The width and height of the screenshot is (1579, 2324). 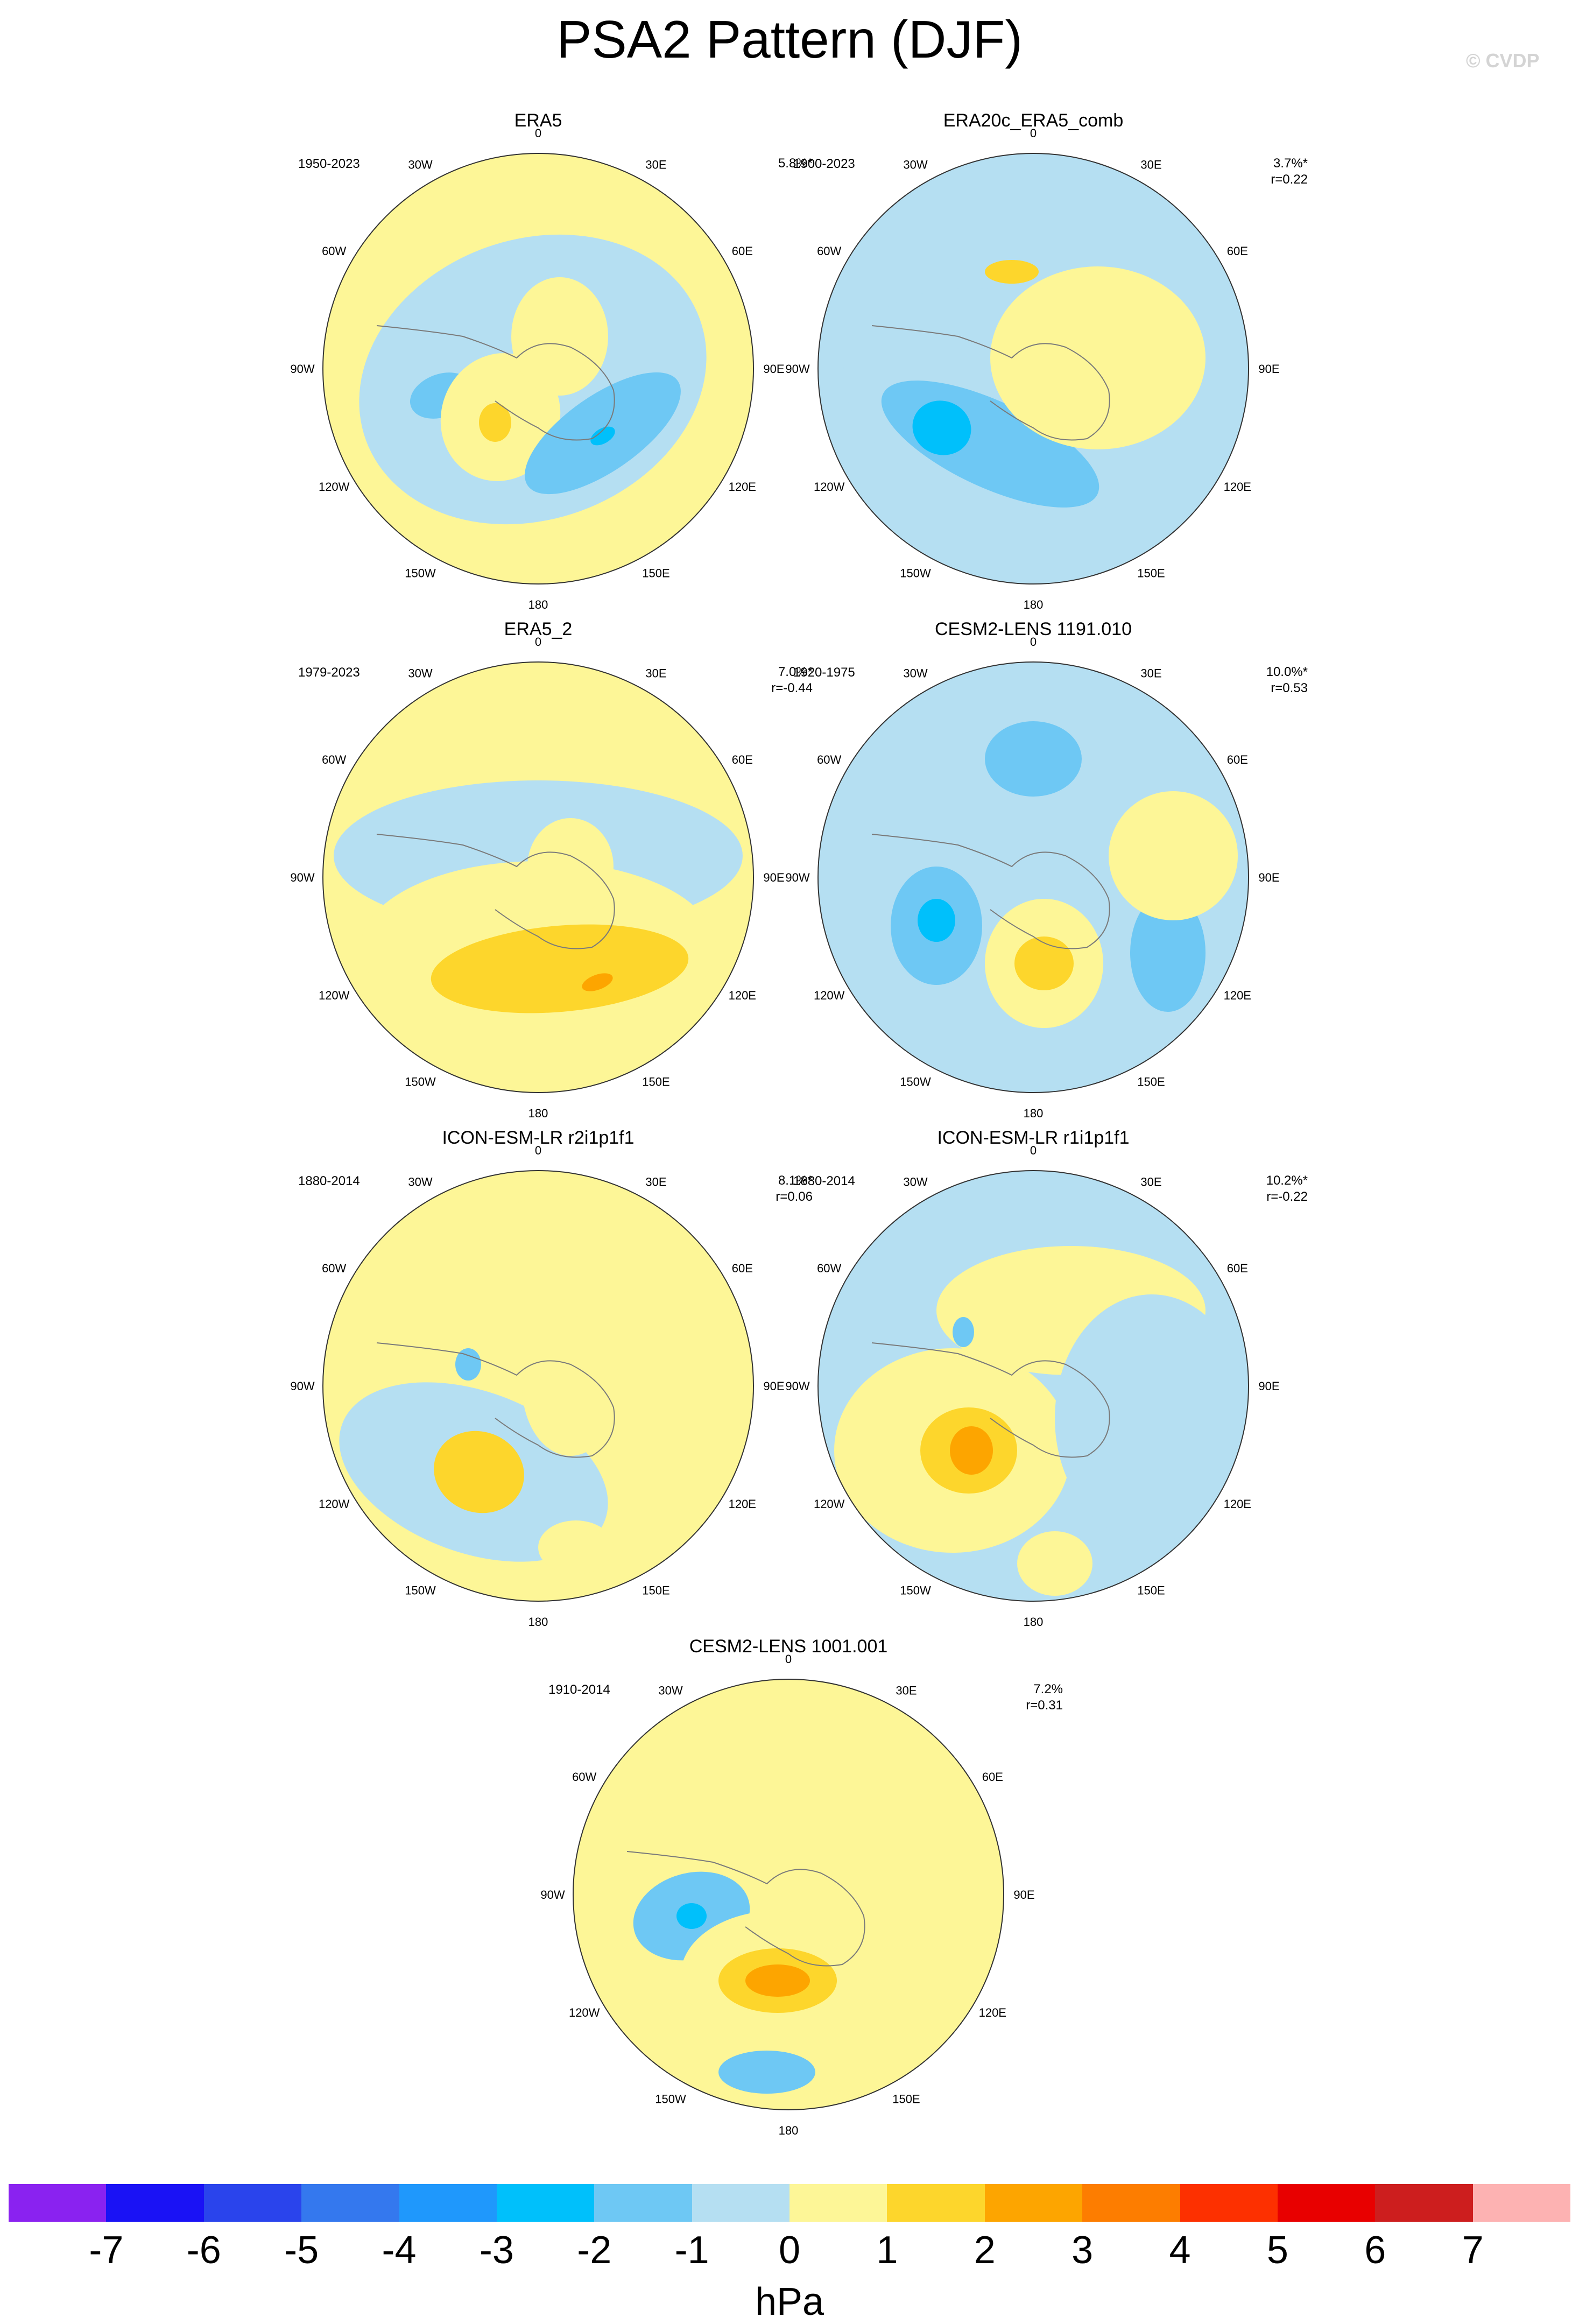 I want to click on panel-title: ICON-ESM-LR r2i1p1f1, so click(x=538, y=1138).